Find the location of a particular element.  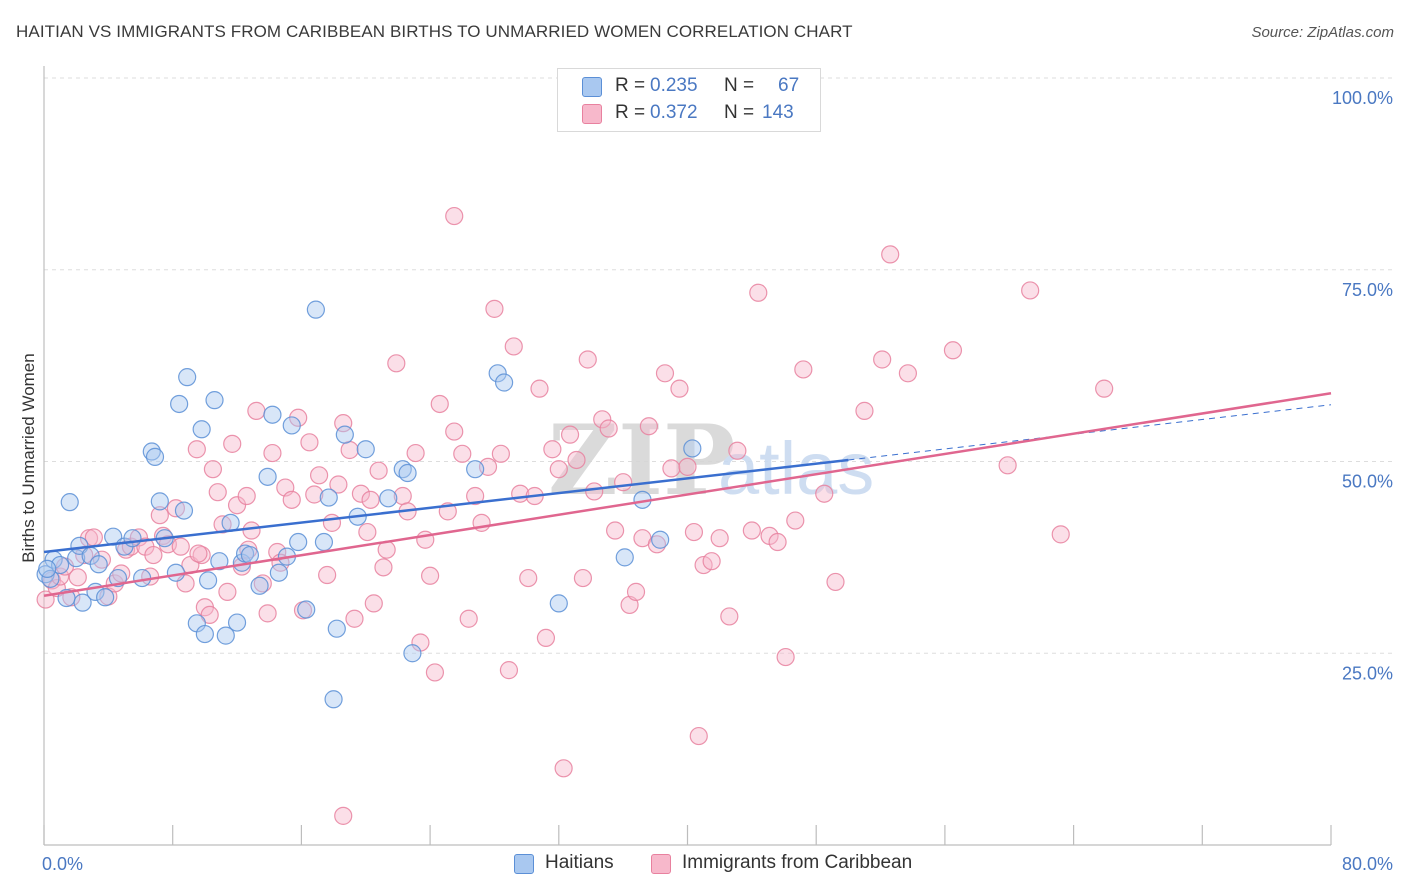

bottom-legend-label-haitians: Haitians is located at coordinates (579, 862).